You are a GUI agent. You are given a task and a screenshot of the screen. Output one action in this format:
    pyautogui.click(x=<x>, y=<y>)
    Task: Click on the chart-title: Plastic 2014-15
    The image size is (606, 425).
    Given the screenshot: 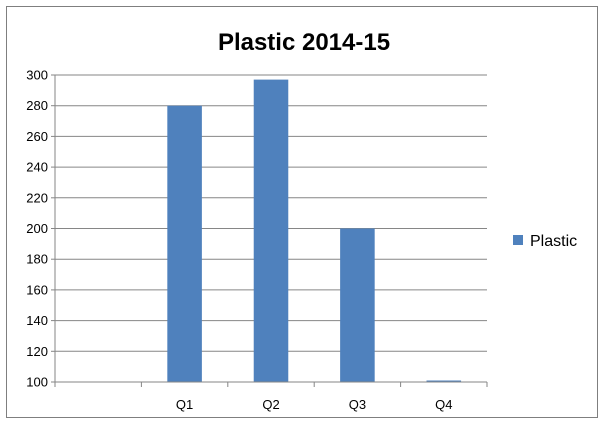 What is the action you would take?
    pyautogui.click(x=304, y=42)
    